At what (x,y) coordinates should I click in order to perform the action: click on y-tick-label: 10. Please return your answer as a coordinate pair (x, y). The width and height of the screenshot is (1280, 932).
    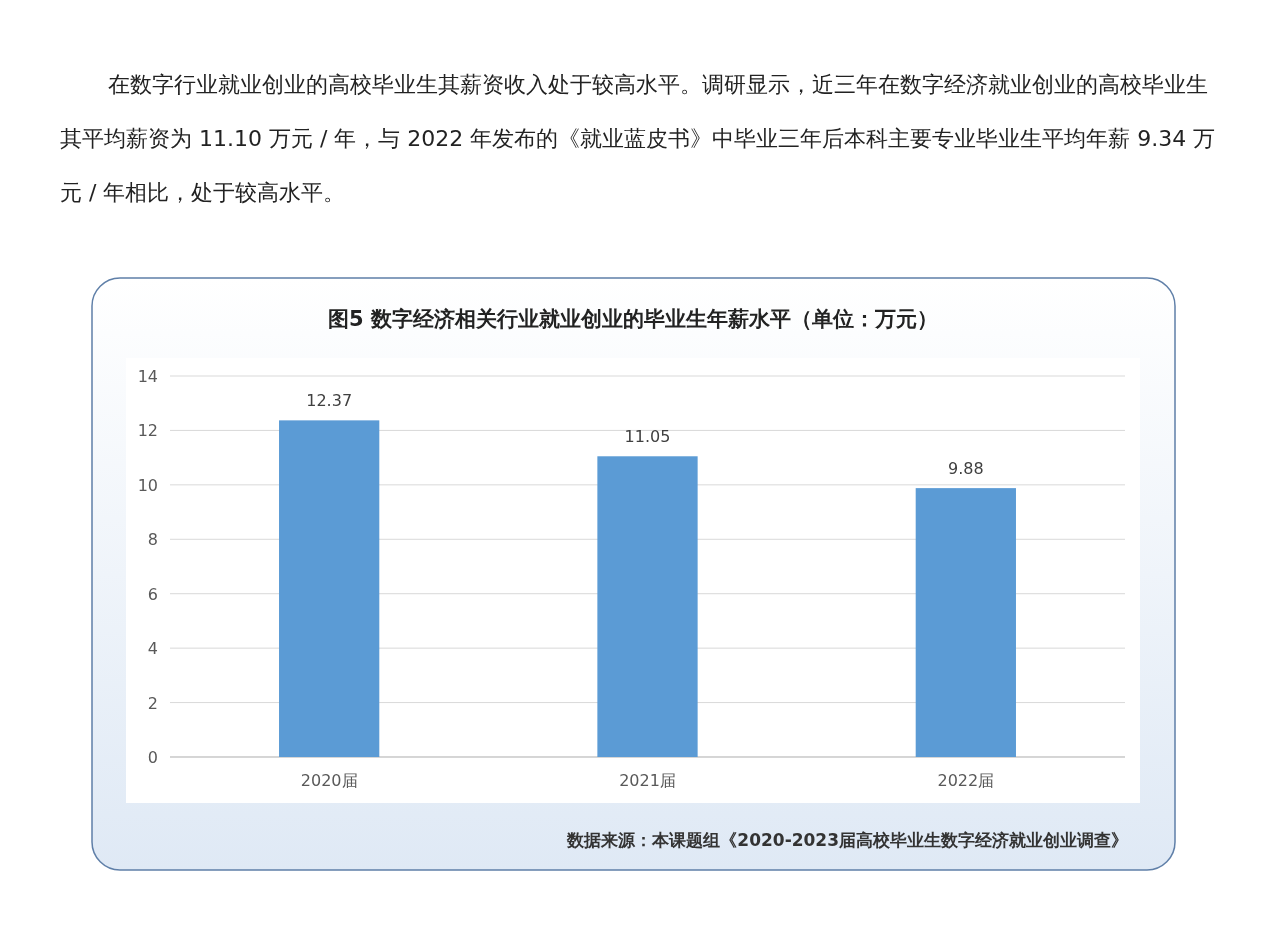
    Looking at the image, I should click on (147, 485).